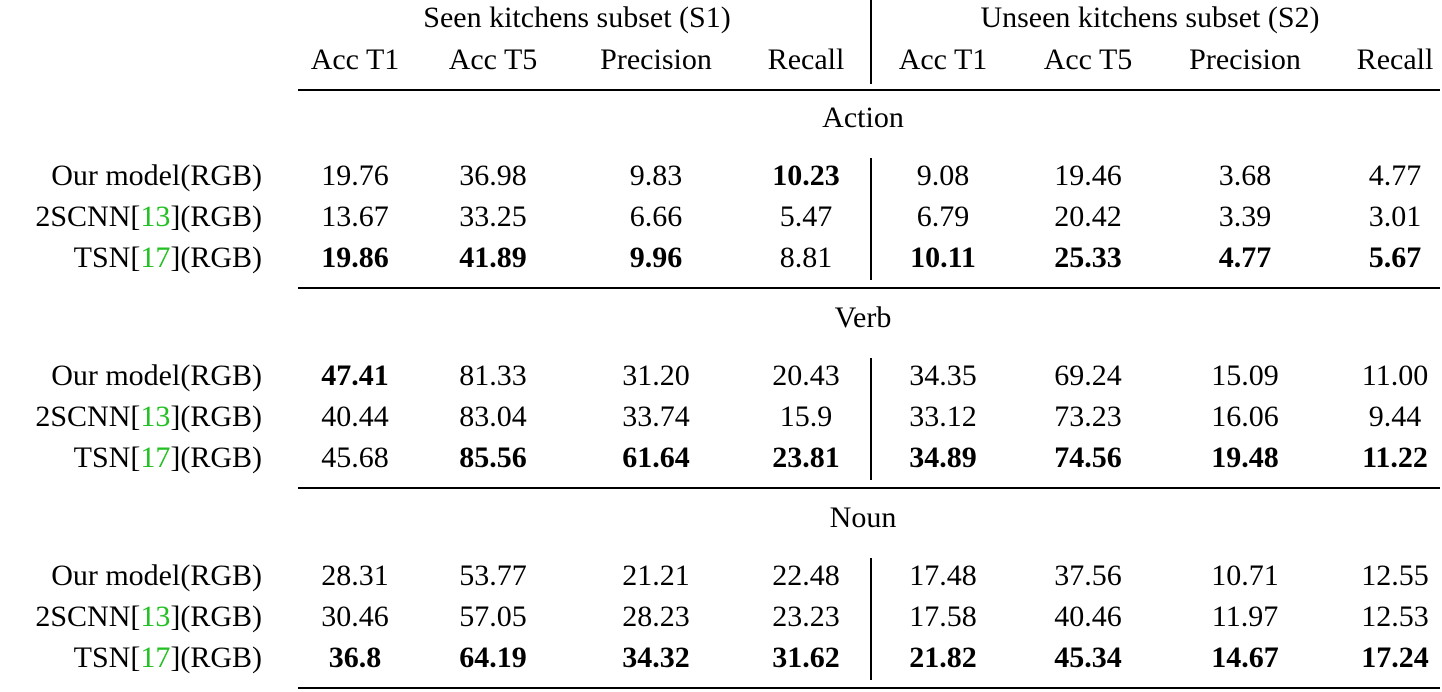 This screenshot has height=692, width=1442. I want to click on cell: 37.56, so click(1088, 575).